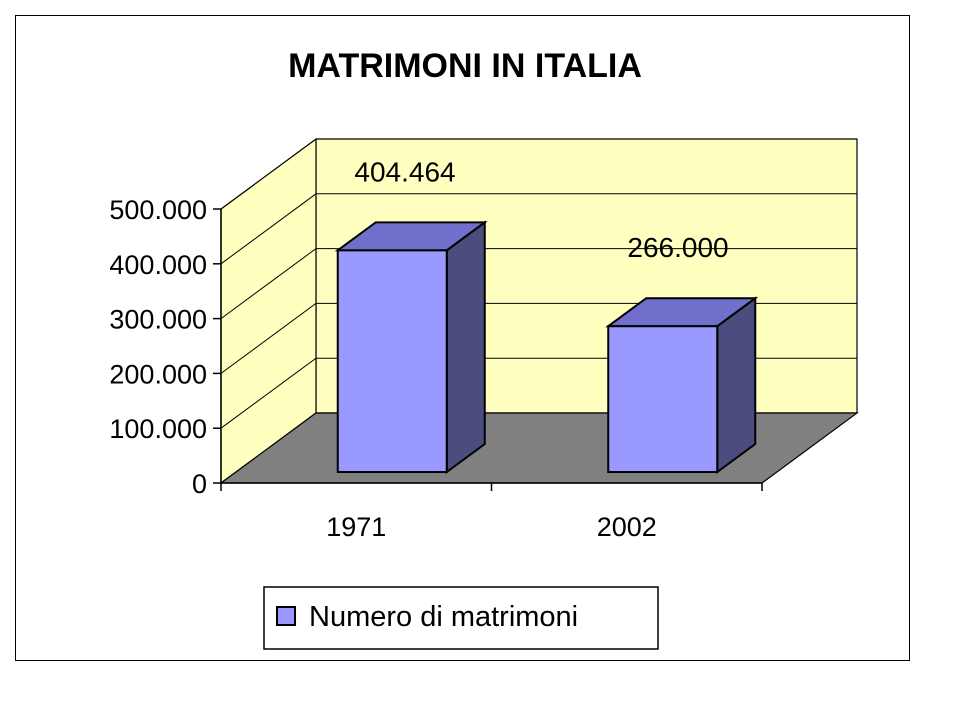  I want to click on bar-2002, so click(682, 385).